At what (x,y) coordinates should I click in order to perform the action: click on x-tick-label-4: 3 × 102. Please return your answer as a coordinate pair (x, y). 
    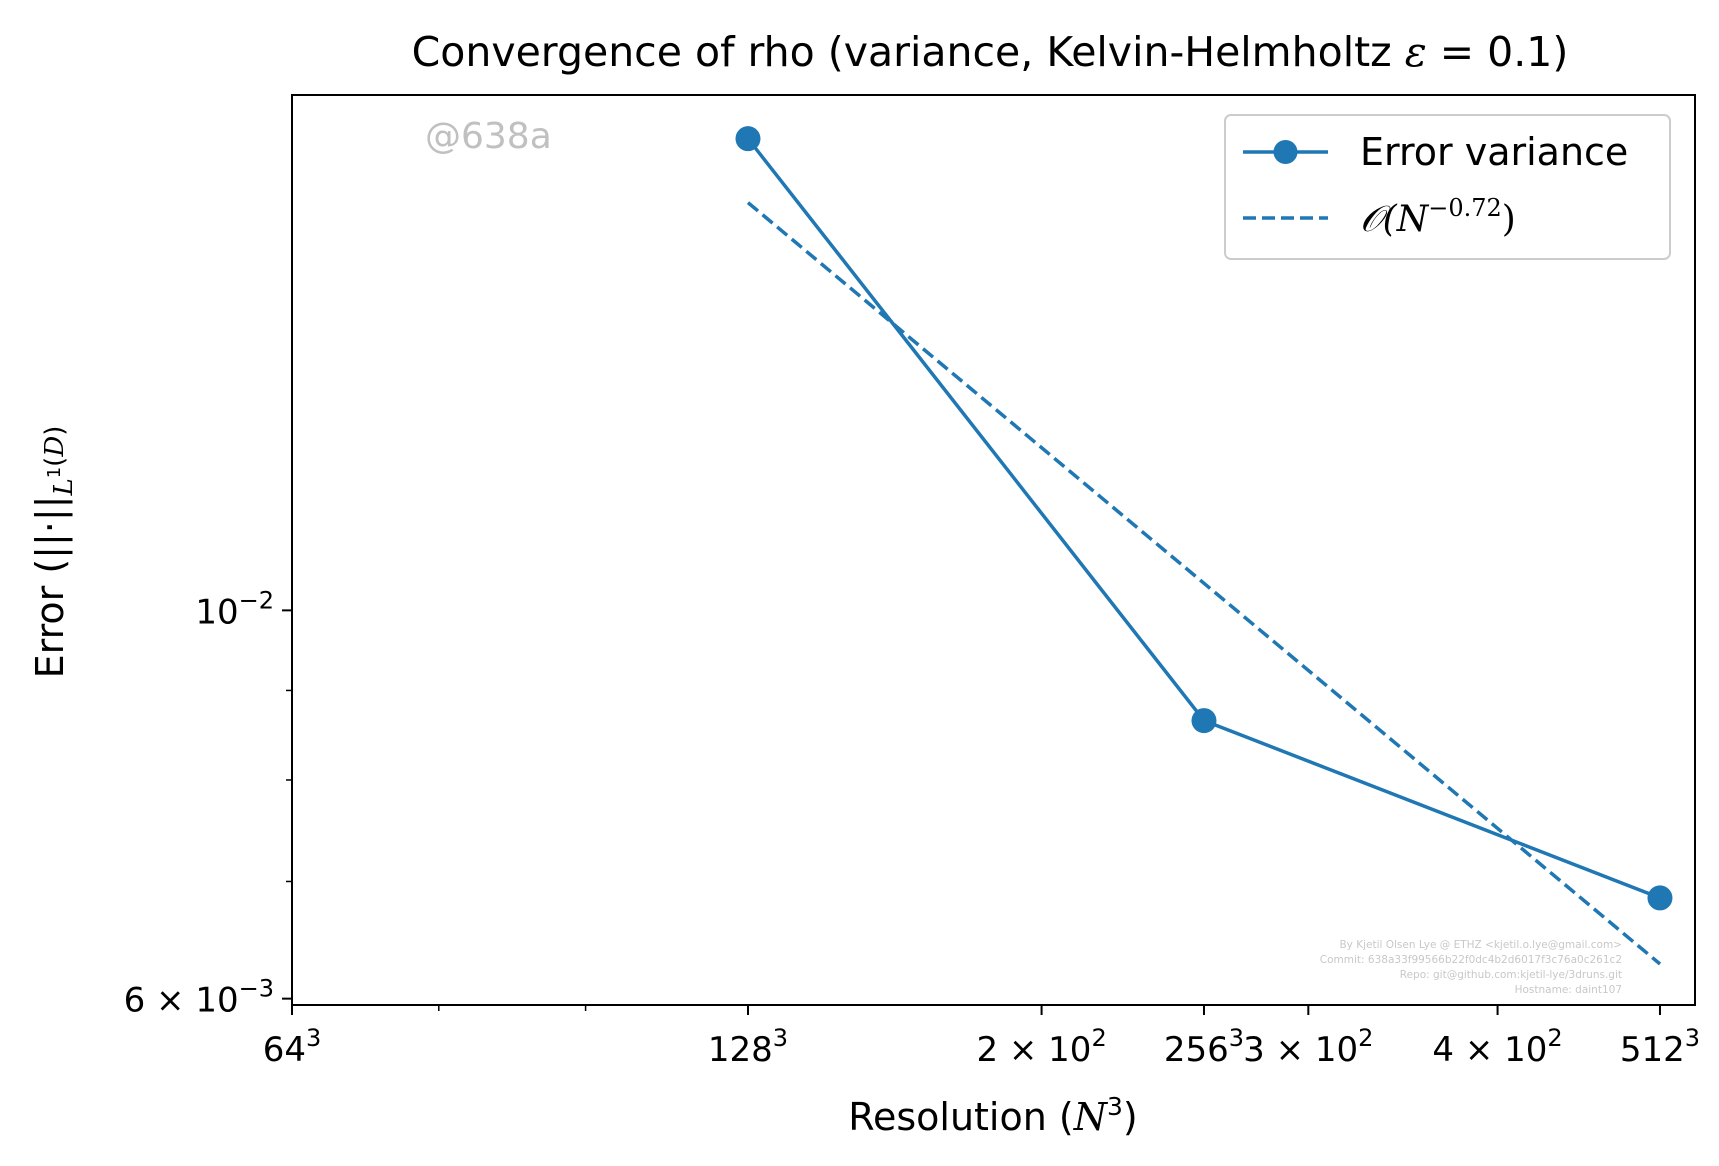
    Looking at the image, I should click on (1308, 1047).